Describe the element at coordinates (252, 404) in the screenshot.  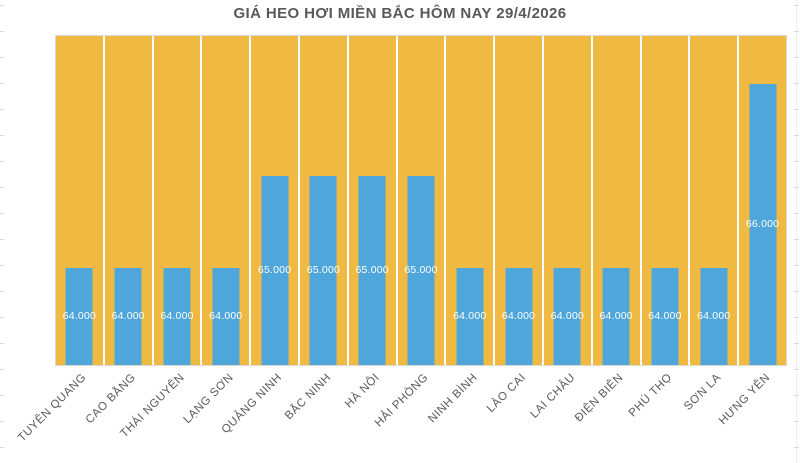
I see `x-axis-label: QUẢNG NINH` at that location.